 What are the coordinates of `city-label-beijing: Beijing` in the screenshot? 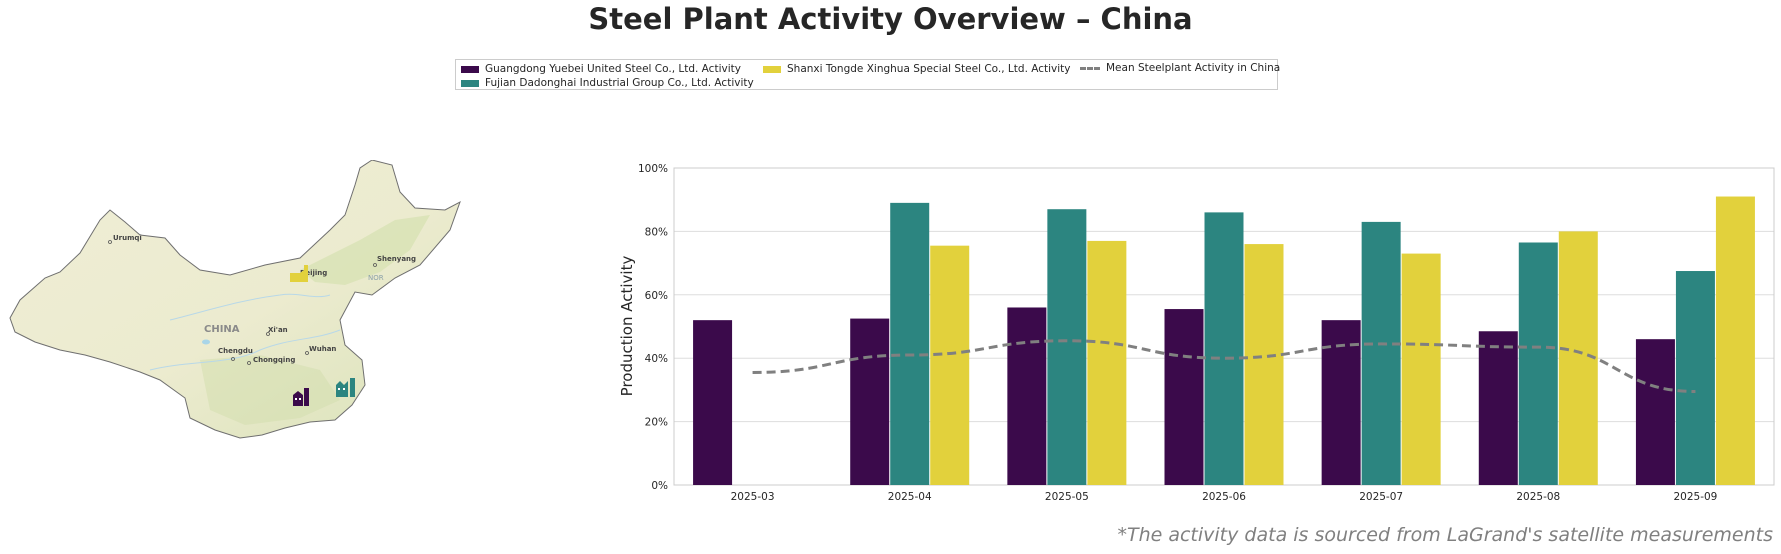 It's located at (313, 273).